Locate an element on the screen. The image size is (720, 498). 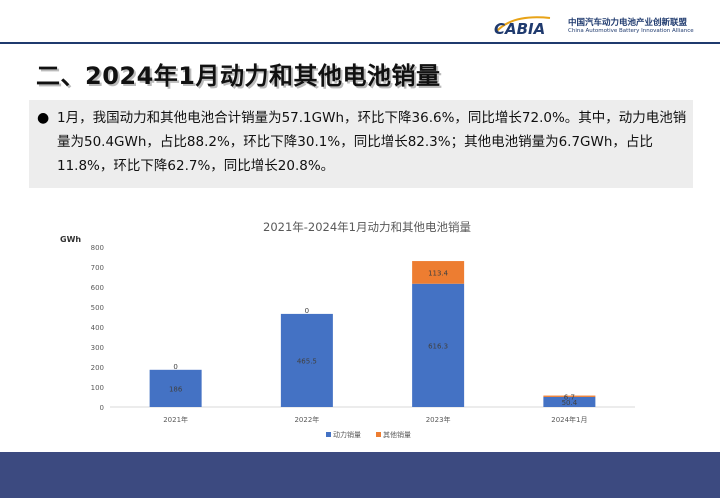
x-tick-label: 2021年 is located at coordinates (175, 419).